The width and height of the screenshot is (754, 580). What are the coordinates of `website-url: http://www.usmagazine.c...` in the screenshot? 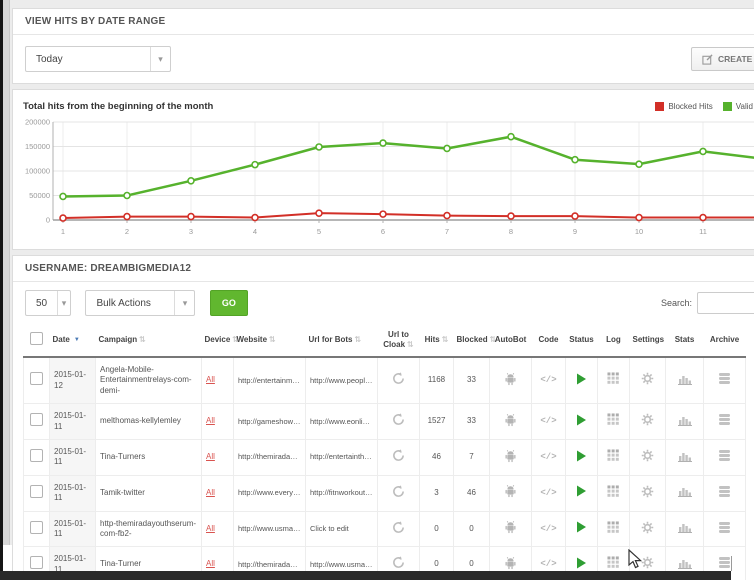 It's located at (269, 529).